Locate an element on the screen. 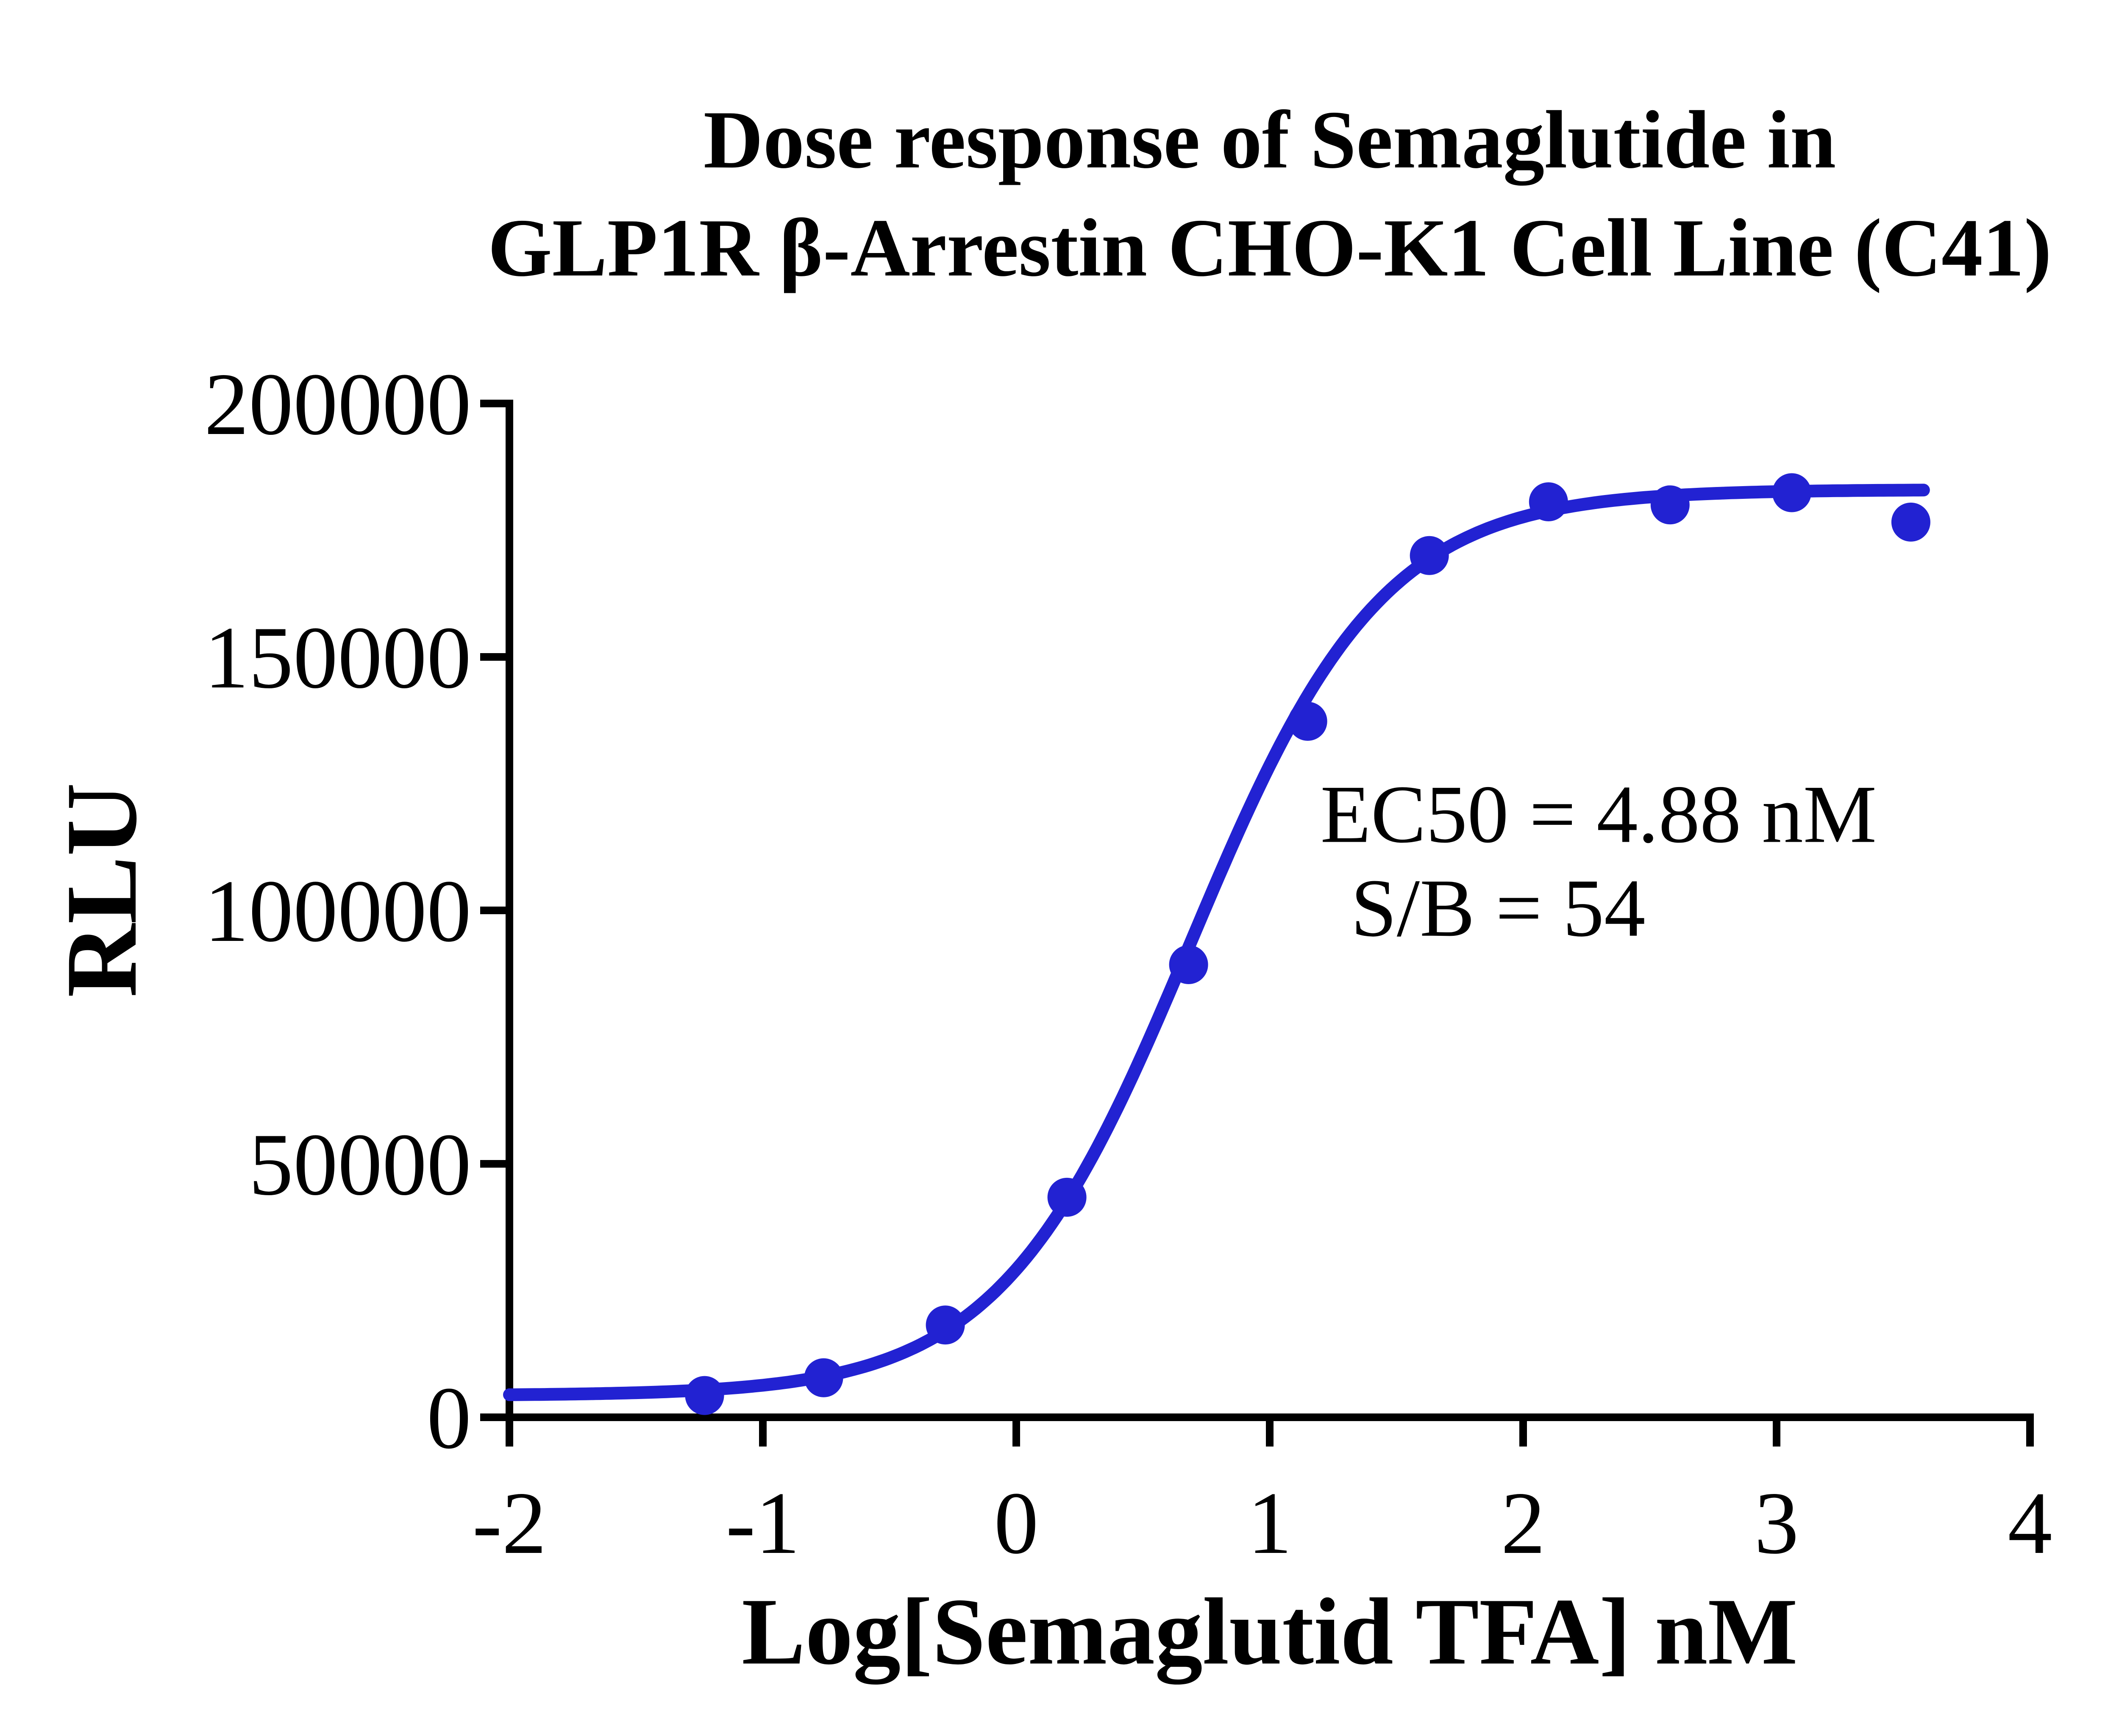 This screenshot has height=1736, width=2119. x-axis-label: Log[Semaglutid TFA] nM is located at coordinates (1270, 1631).